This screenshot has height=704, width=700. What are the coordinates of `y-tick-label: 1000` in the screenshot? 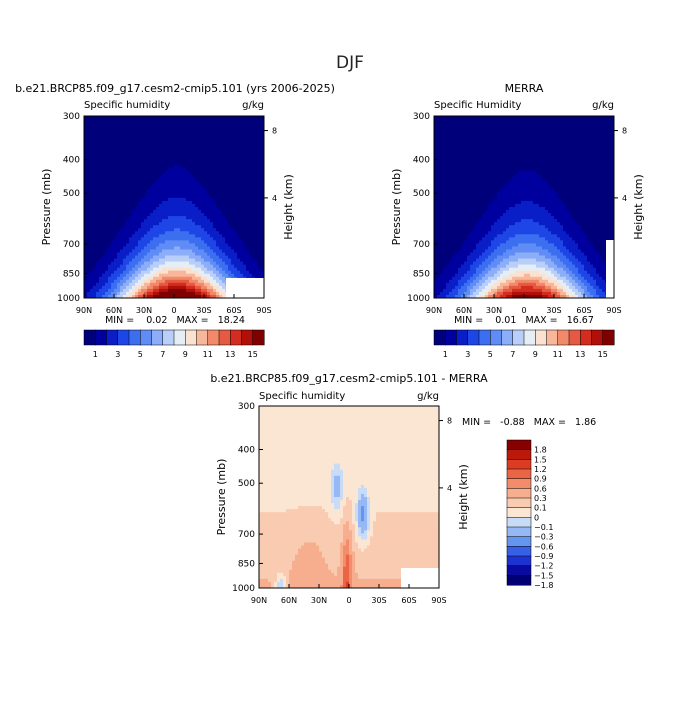 It's located at (68, 299).